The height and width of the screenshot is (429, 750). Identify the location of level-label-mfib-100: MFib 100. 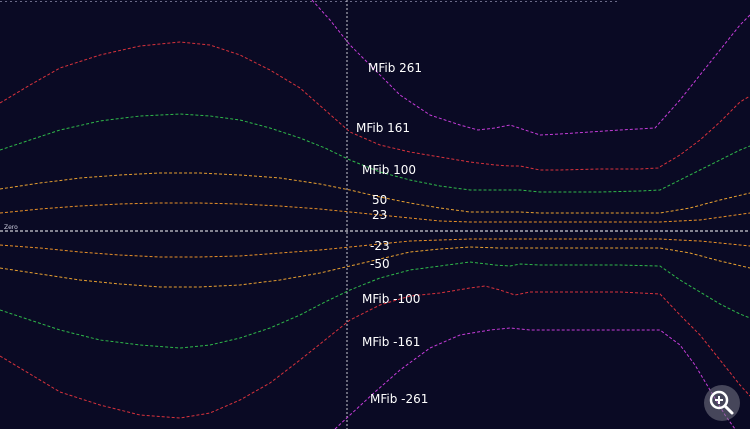
(389, 170).